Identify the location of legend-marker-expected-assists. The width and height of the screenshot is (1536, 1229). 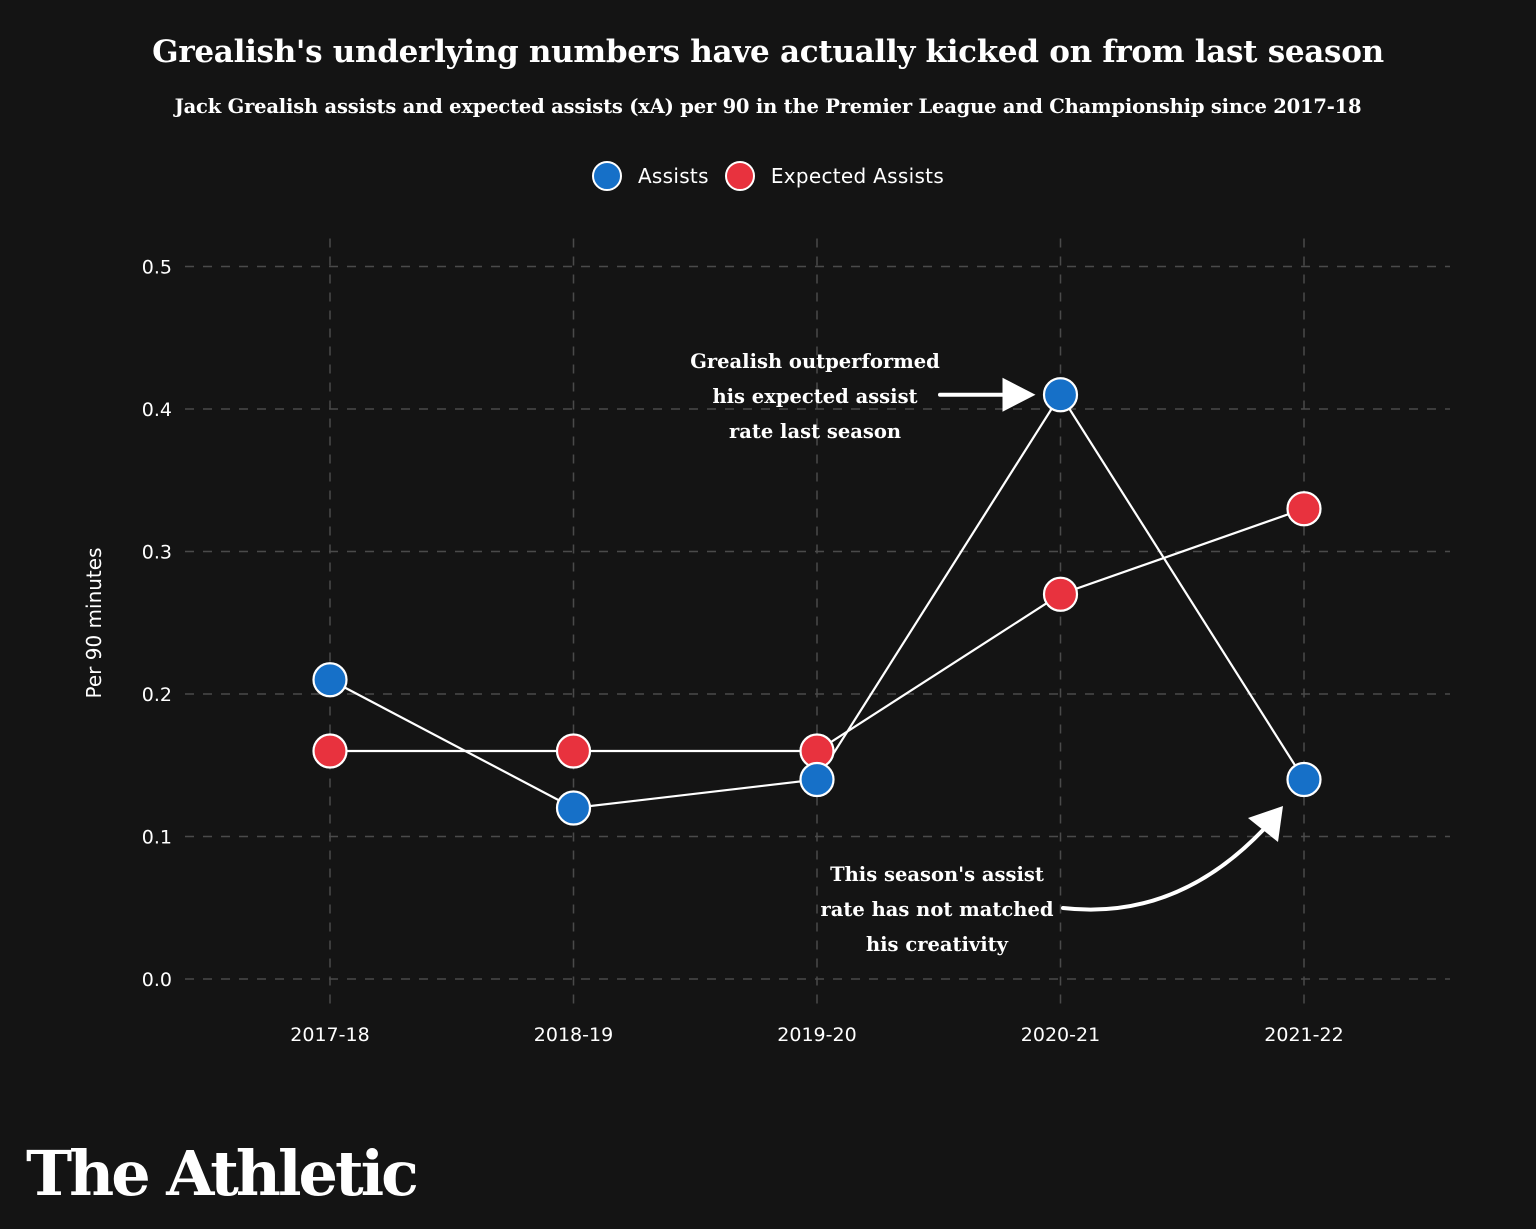
(739, 176).